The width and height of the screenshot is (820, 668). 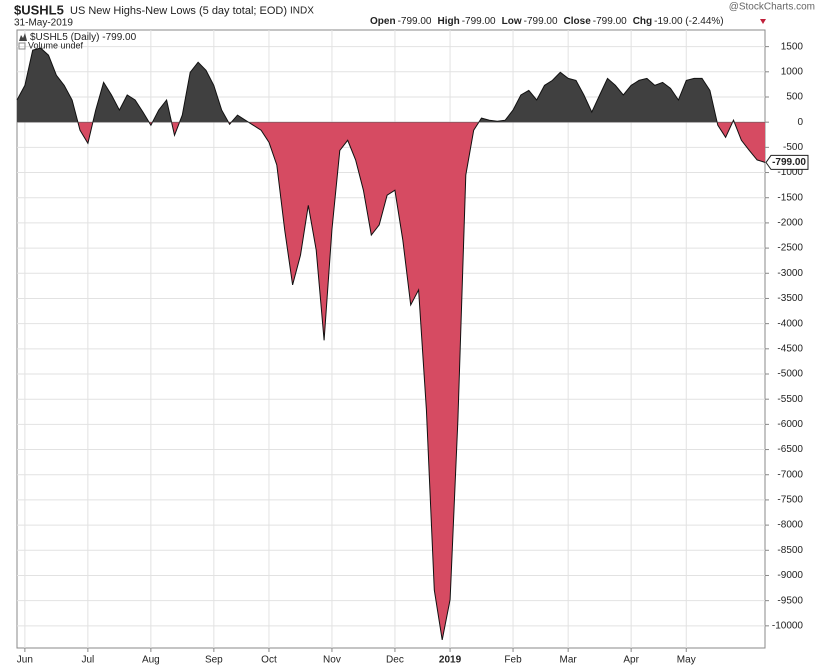 I want to click on y-tick-label: 1500, so click(x=792, y=46).